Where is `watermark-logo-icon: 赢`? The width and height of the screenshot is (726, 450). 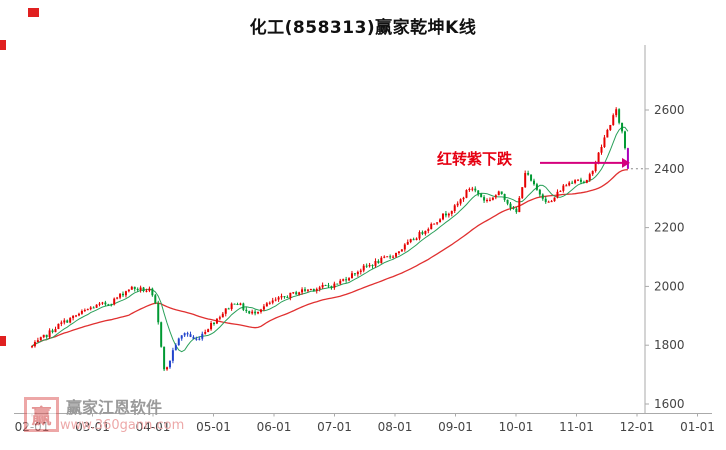
watermark-logo-icon: 赢 is located at coordinates (41, 414).